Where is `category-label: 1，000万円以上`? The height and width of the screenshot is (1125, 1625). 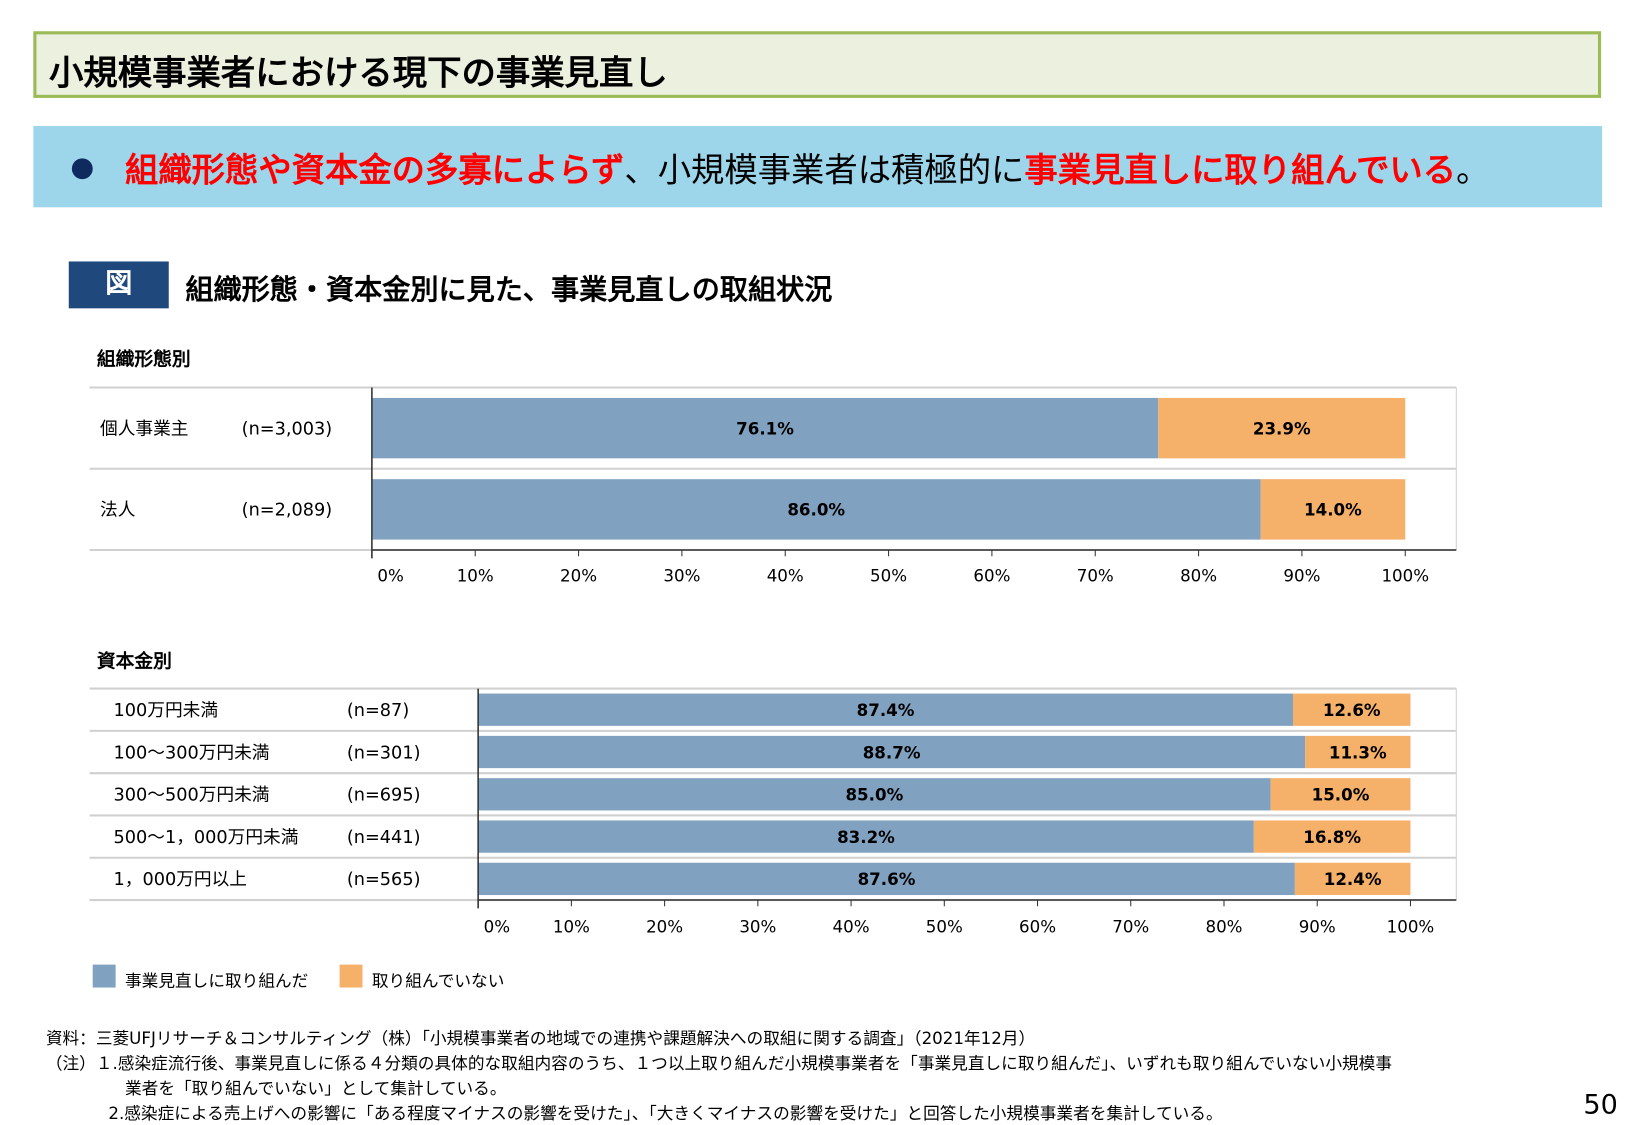
category-label: 1，000万円以上 is located at coordinates (180, 879).